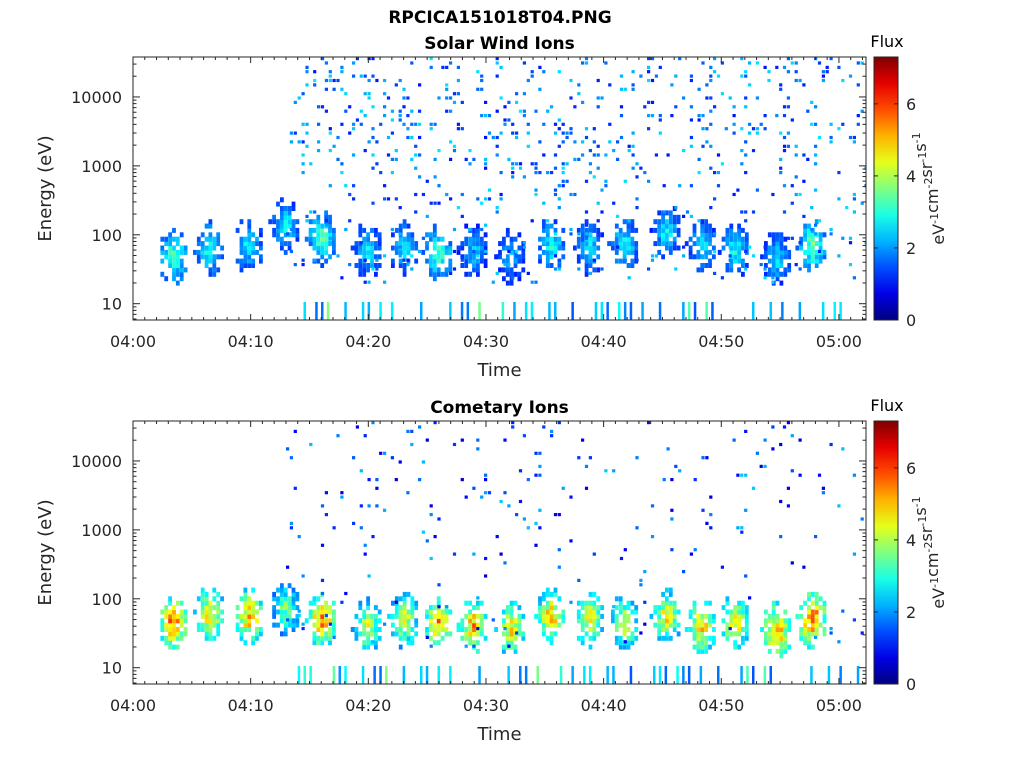  I want to click on x-axis-label: Time, so click(498, 370).